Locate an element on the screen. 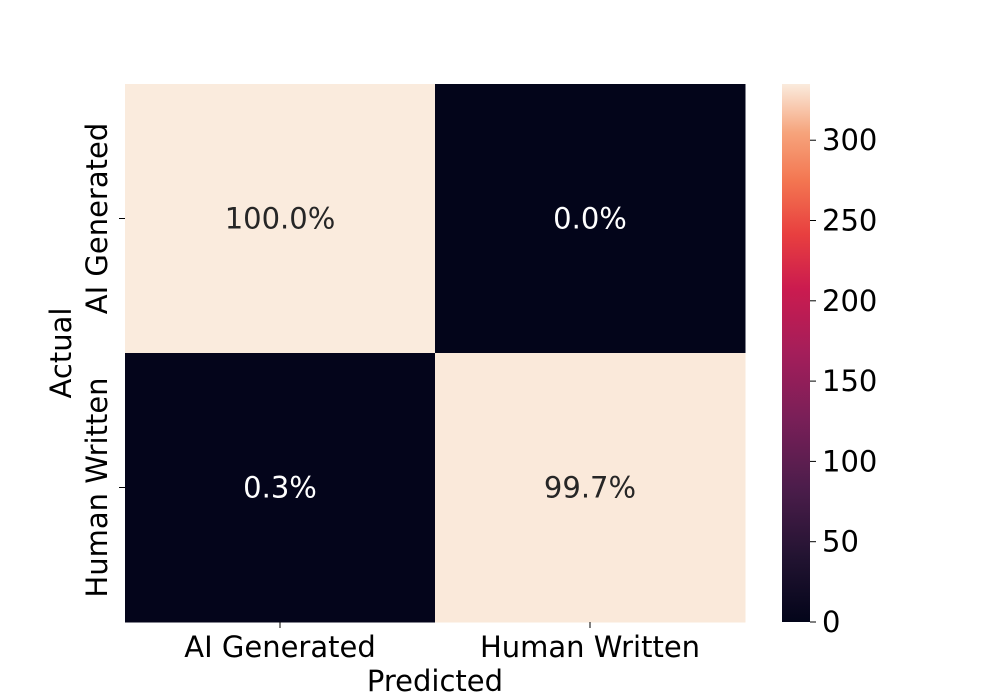 The height and width of the screenshot is (700, 1000). x-axis-label: Predicted is located at coordinates (435, 681).